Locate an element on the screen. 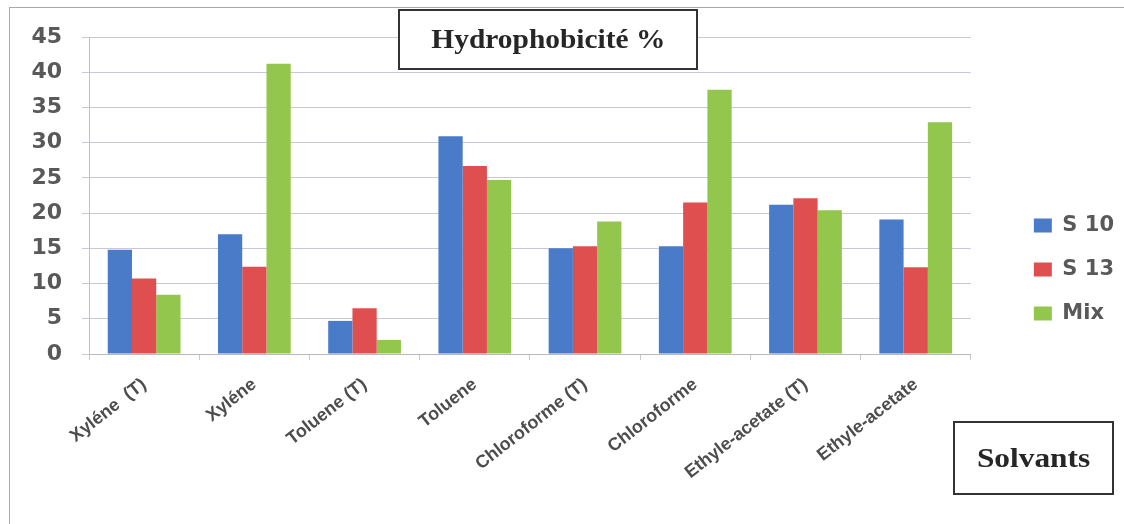 Image resolution: width=1124 pixels, height=524 pixels. legend-label: S 13 is located at coordinates (1088, 267).